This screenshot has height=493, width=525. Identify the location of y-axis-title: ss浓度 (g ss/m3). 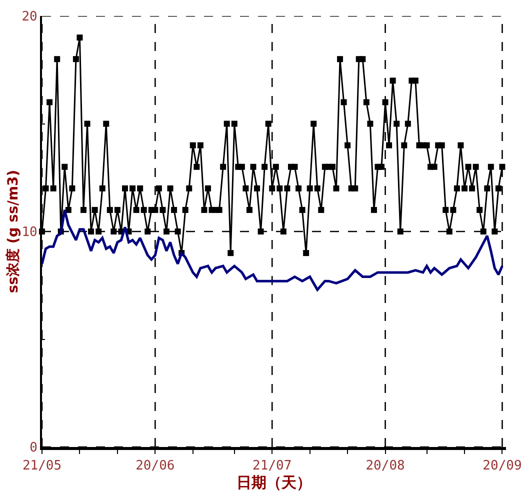
(13, 232).